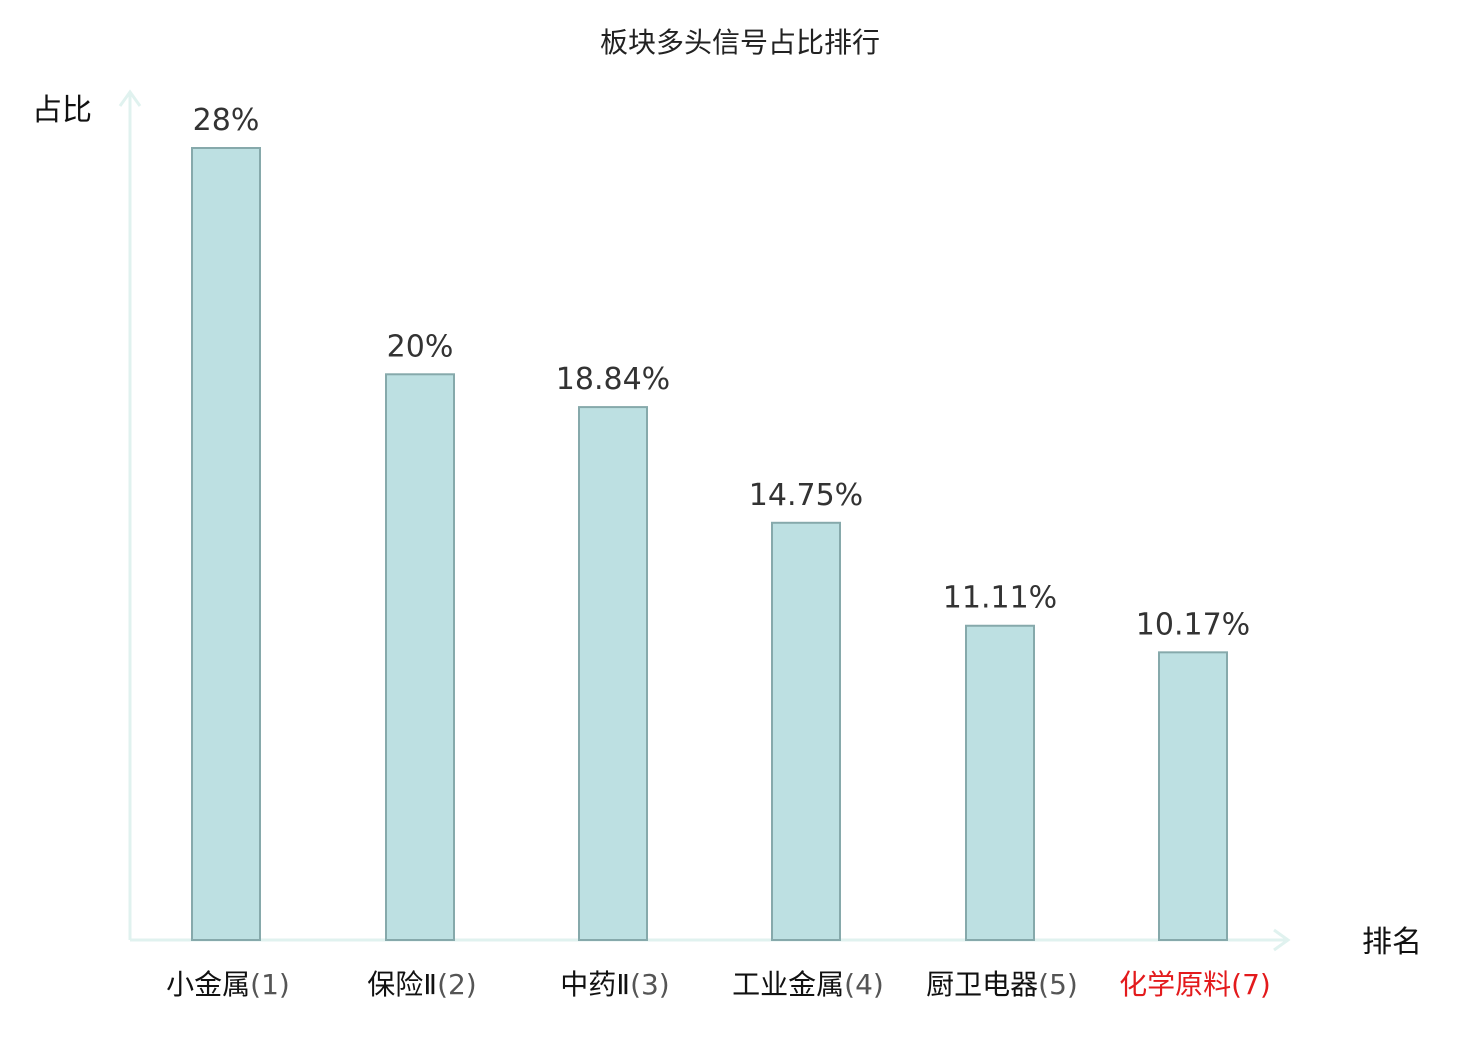 The width and height of the screenshot is (1480, 1040). Describe the element at coordinates (613, 379) in the screenshot. I see `data-label: 18.84%` at that location.